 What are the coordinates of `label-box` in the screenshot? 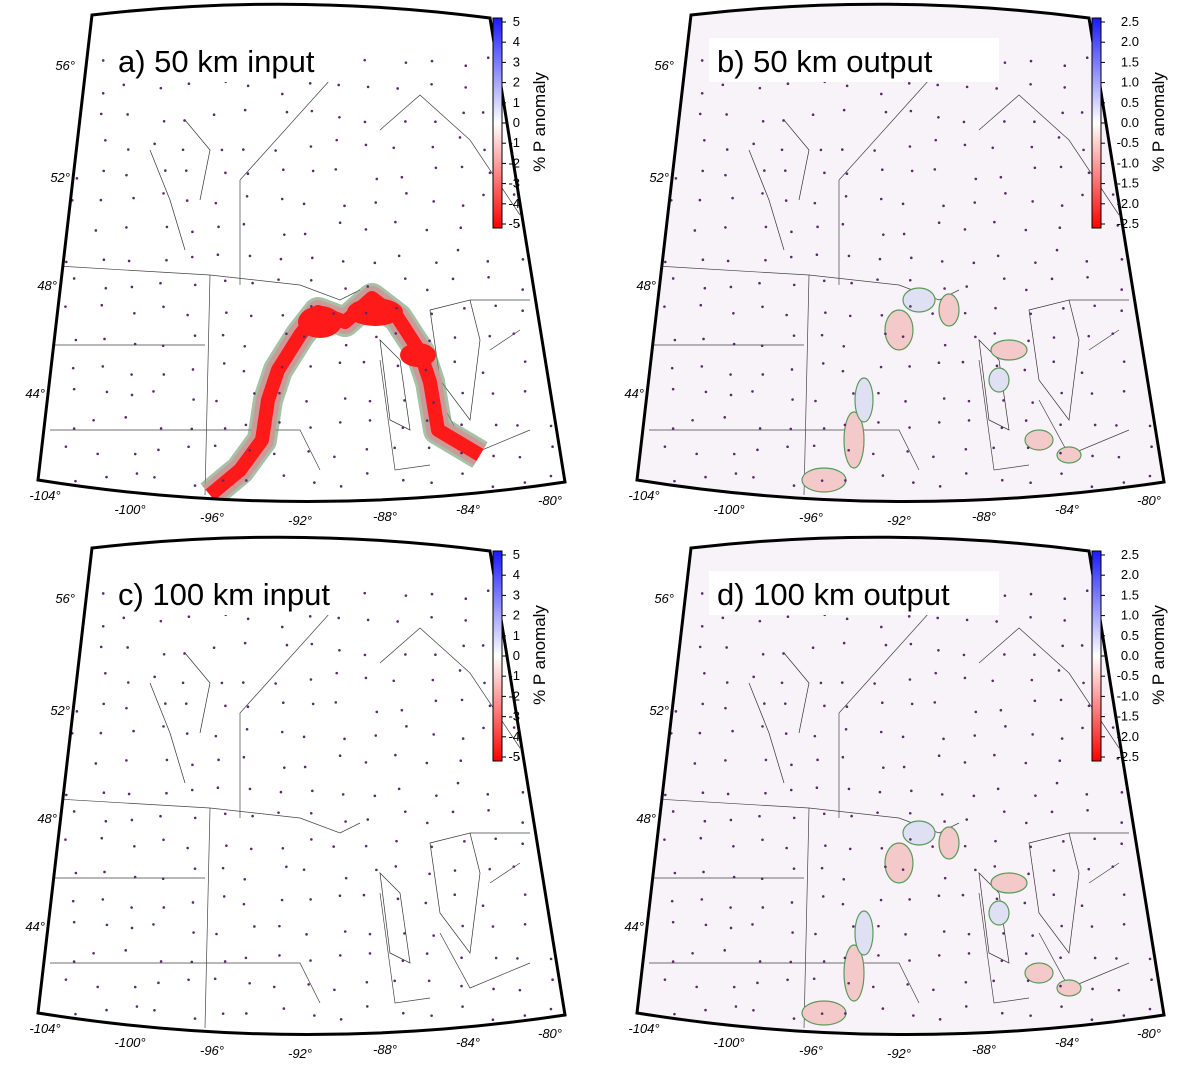 It's located at (230, 60).